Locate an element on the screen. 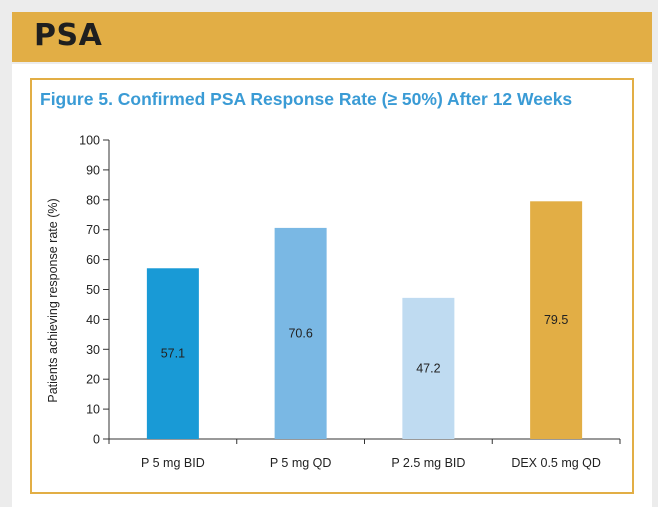  y-tick-label: 20 is located at coordinates (93, 380).